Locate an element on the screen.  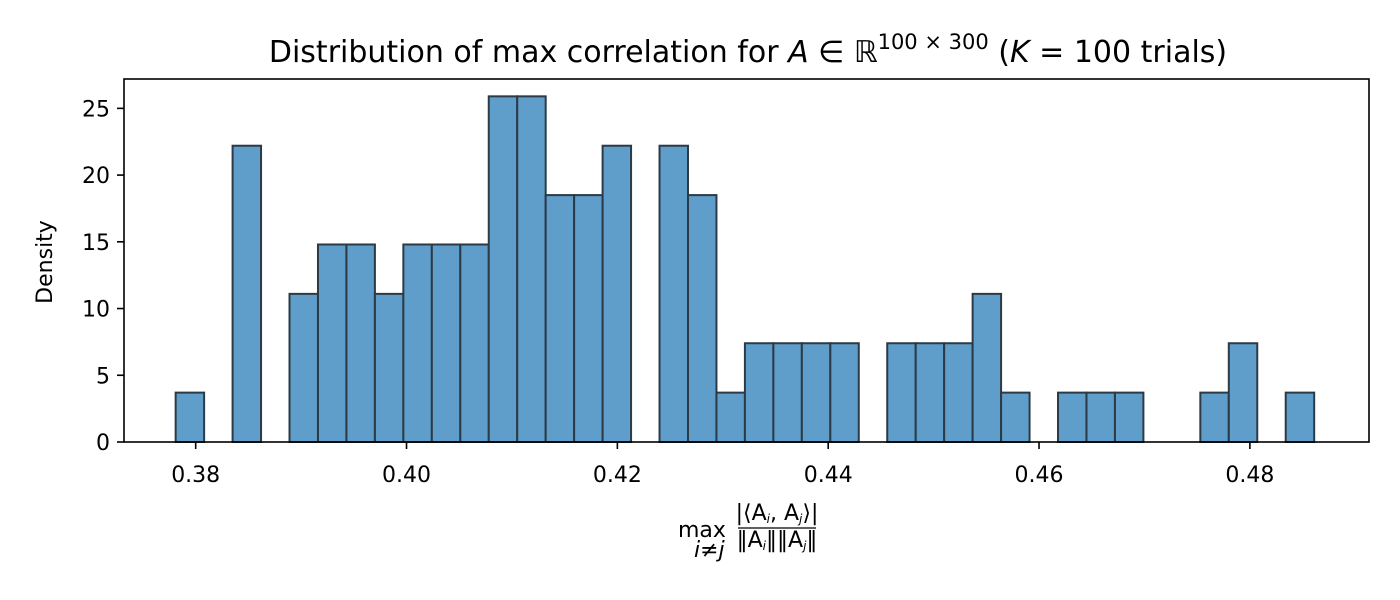
y-tick-label: 10 is located at coordinates (96, 310).